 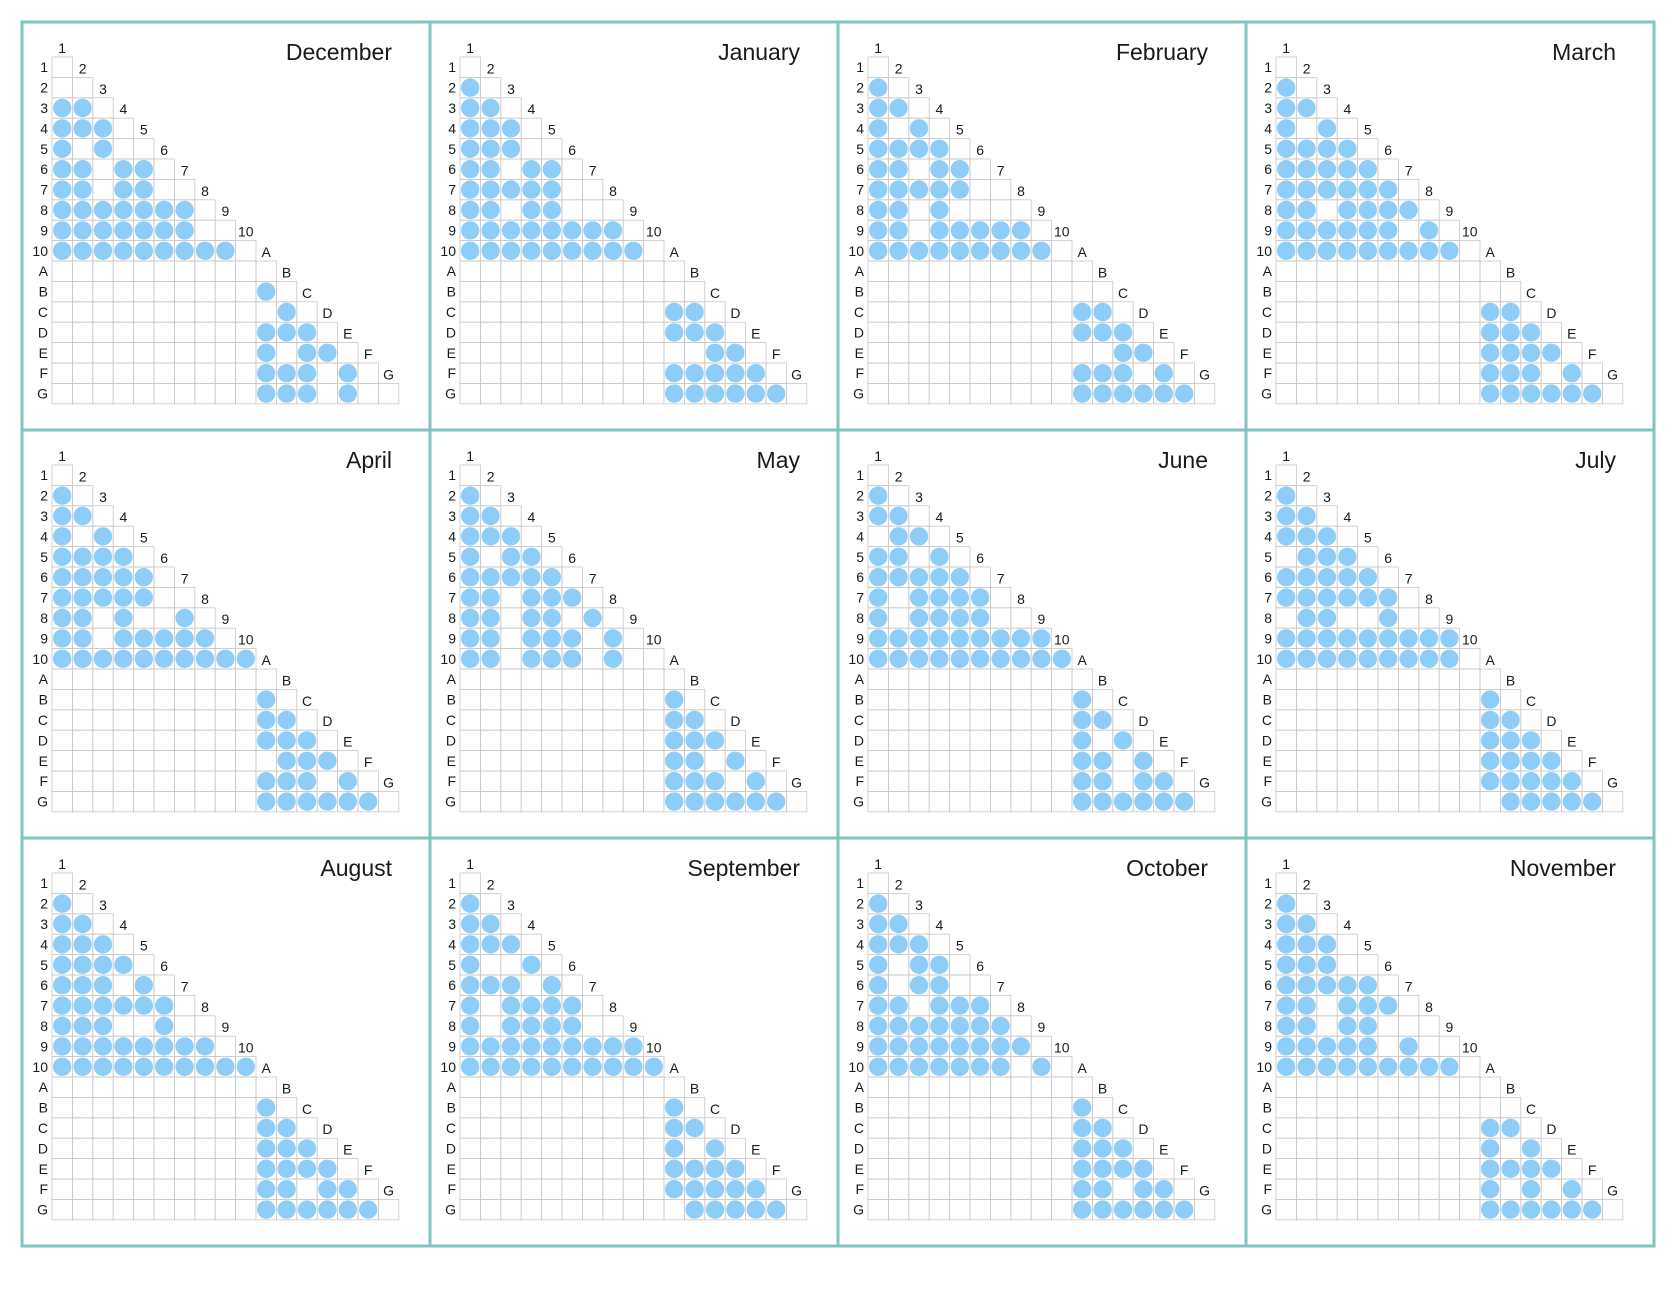 What do you see at coordinates (1267, 373) in the screenshot?
I see `row-label: F` at bounding box center [1267, 373].